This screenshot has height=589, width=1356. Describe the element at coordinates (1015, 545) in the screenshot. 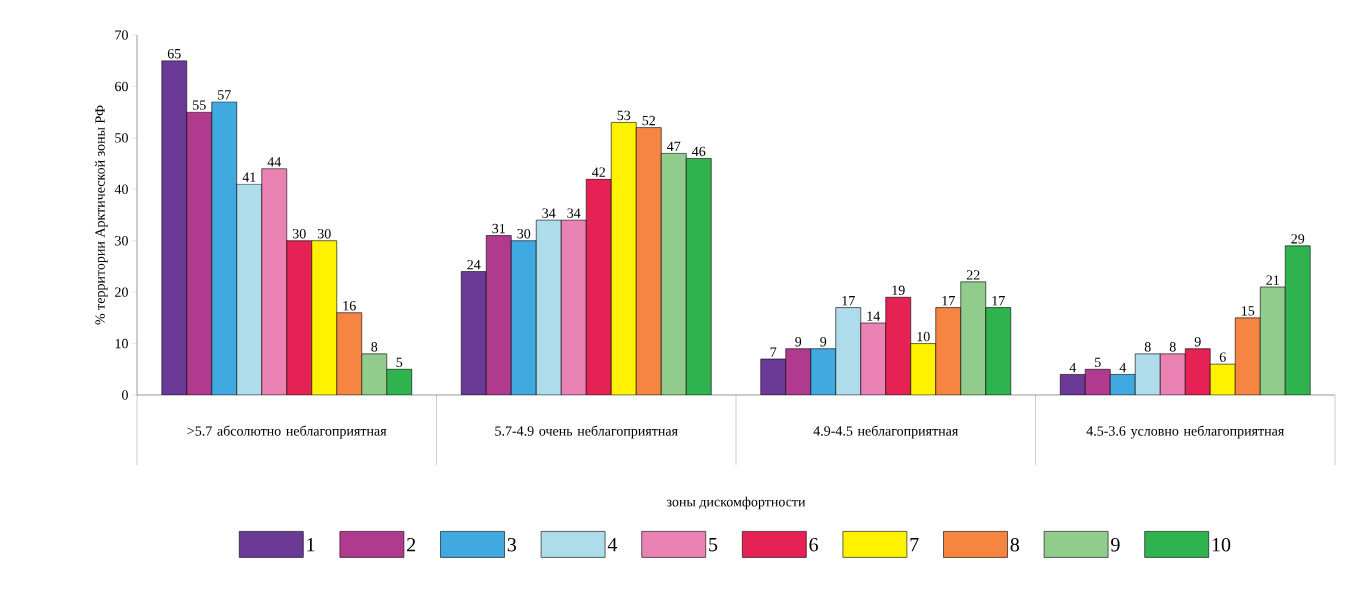

I see `legend-label: 8` at that location.